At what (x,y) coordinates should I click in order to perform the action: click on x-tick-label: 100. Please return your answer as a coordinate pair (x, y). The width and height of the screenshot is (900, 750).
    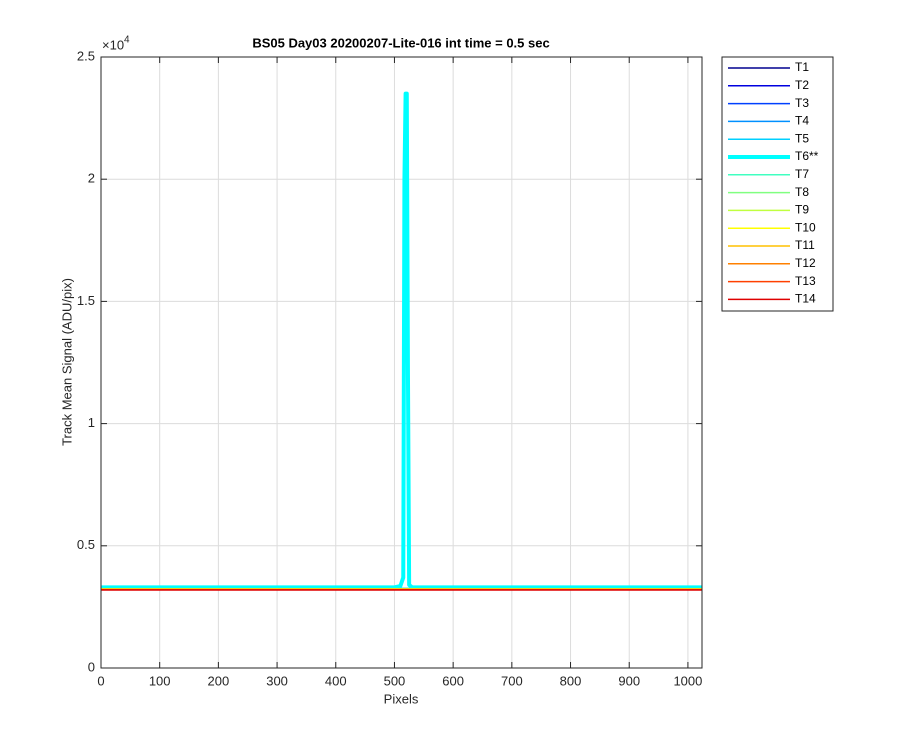
    Looking at the image, I should click on (160, 680).